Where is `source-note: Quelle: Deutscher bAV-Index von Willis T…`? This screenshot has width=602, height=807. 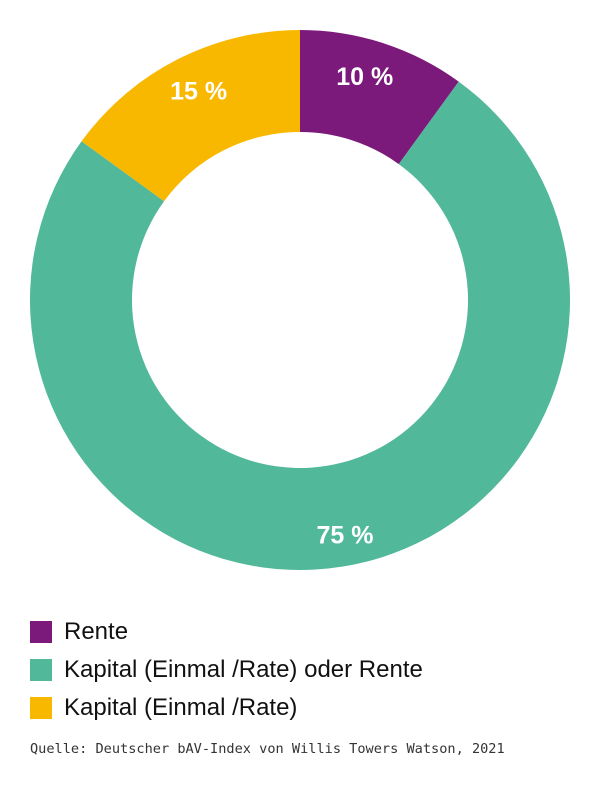 source-note: Quelle: Deutscher bAV-Index von Willis T… is located at coordinates (267, 749).